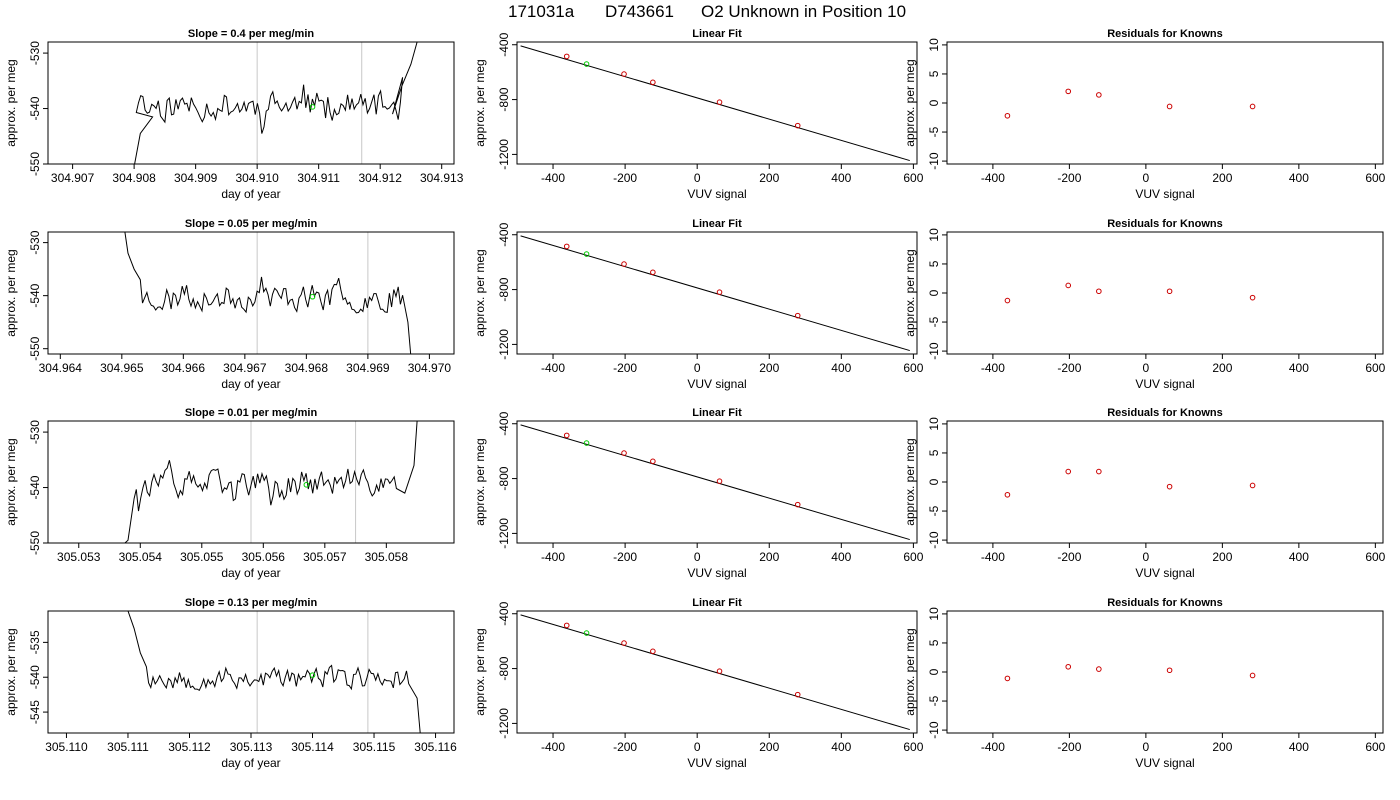 This screenshot has height=800, width=1400. I want to click on x-tick-label: 305.110, so click(66, 747).